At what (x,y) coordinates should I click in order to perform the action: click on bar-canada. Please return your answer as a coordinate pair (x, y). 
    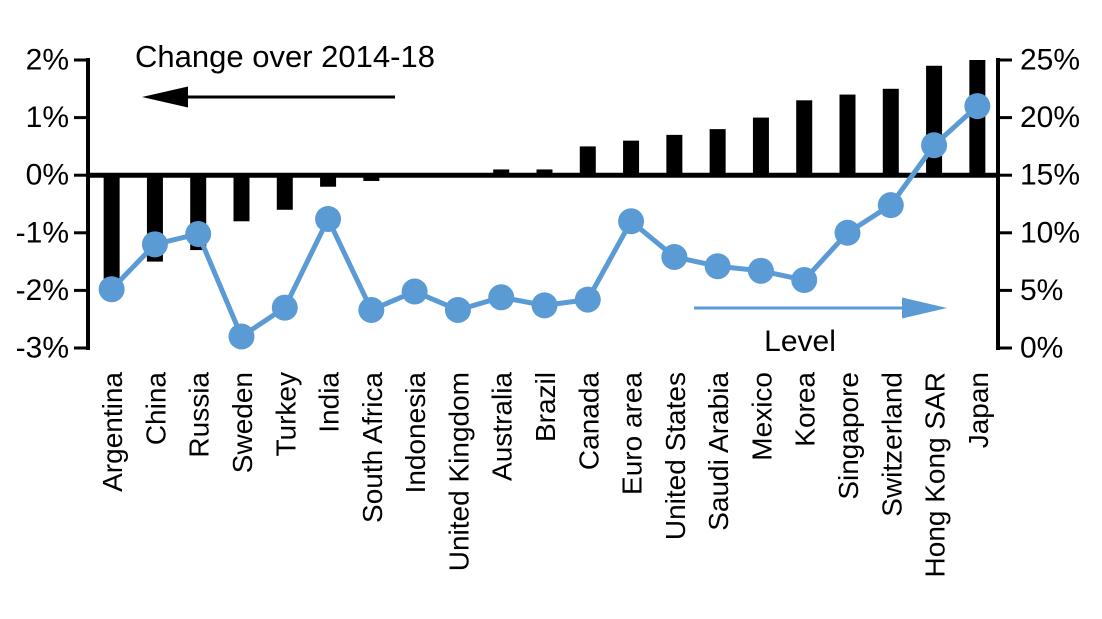
    Looking at the image, I should click on (587, 161).